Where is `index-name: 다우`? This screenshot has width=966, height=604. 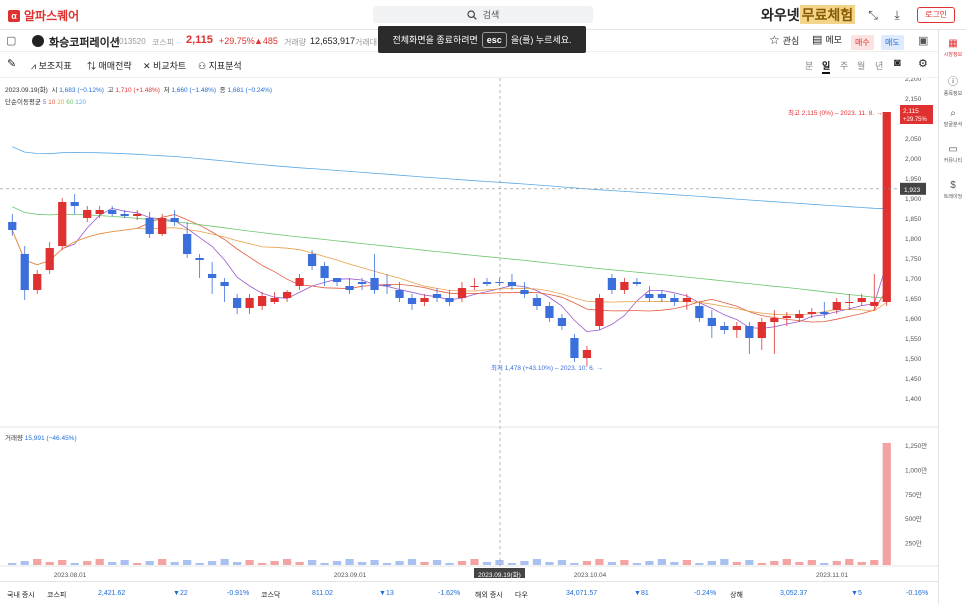
index-name: 다우 is located at coordinates (521, 595).